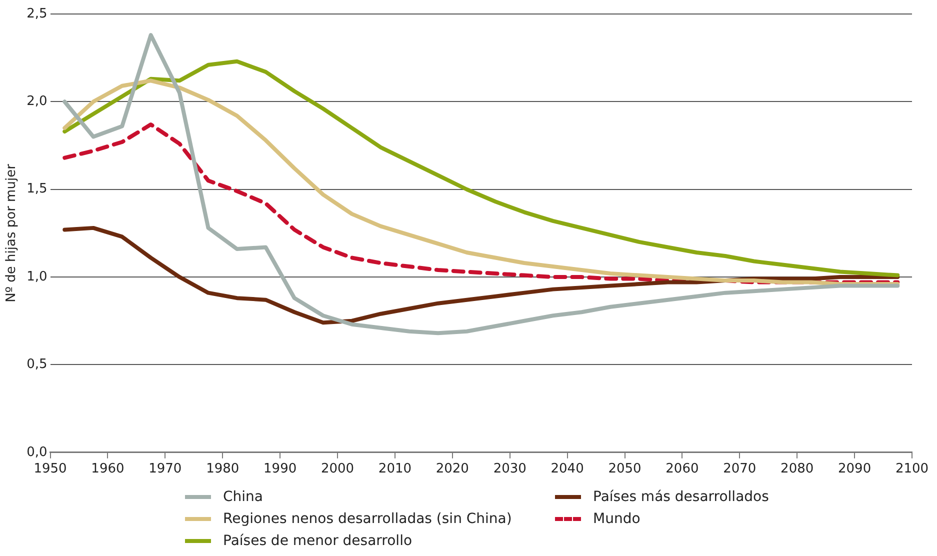 This screenshot has width=937, height=556. Describe the element at coordinates (280, 469) in the screenshot. I see `x-tick-label: 1990` at that location.